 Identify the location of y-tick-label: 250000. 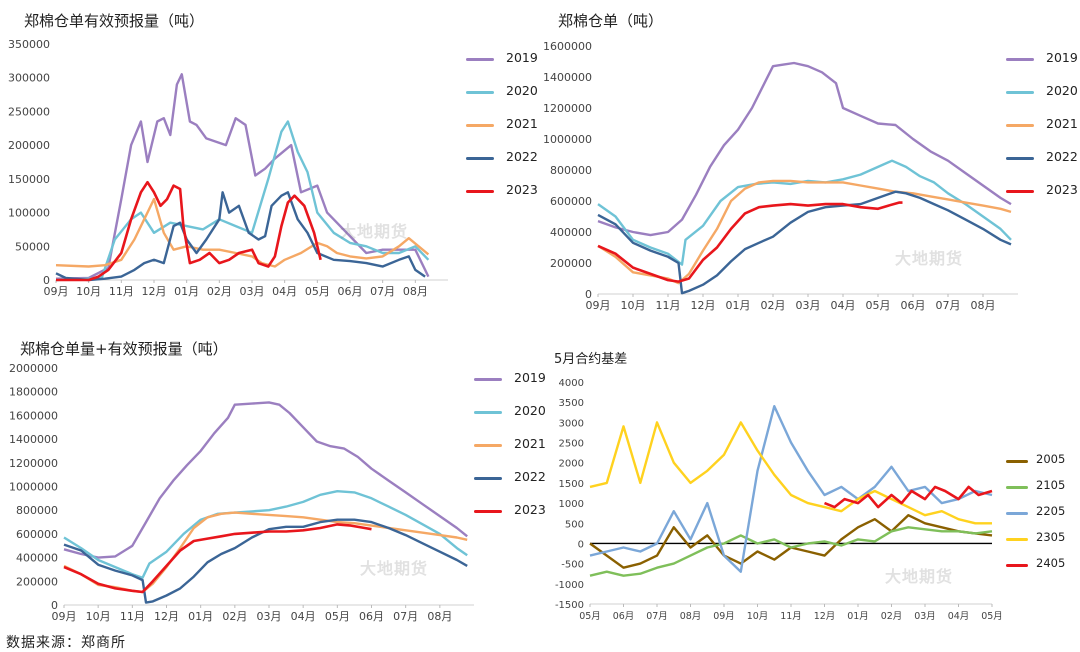
(29, 111).